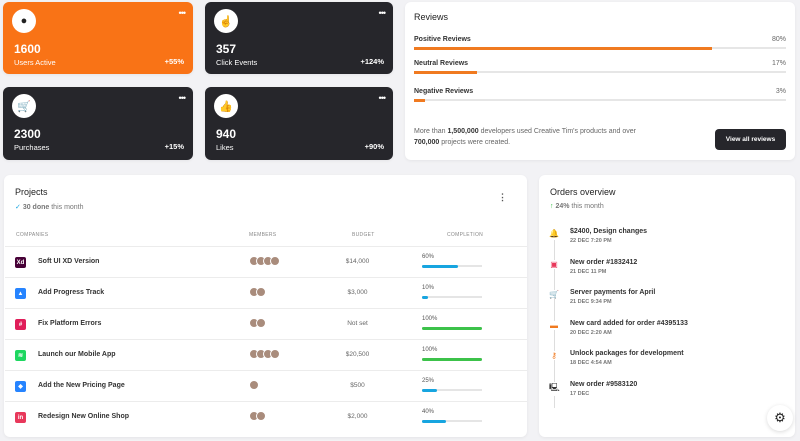  Describe the element at coordinates (71, 292) in the screenshot. I see `project-name: Add Progress Track` at that location.